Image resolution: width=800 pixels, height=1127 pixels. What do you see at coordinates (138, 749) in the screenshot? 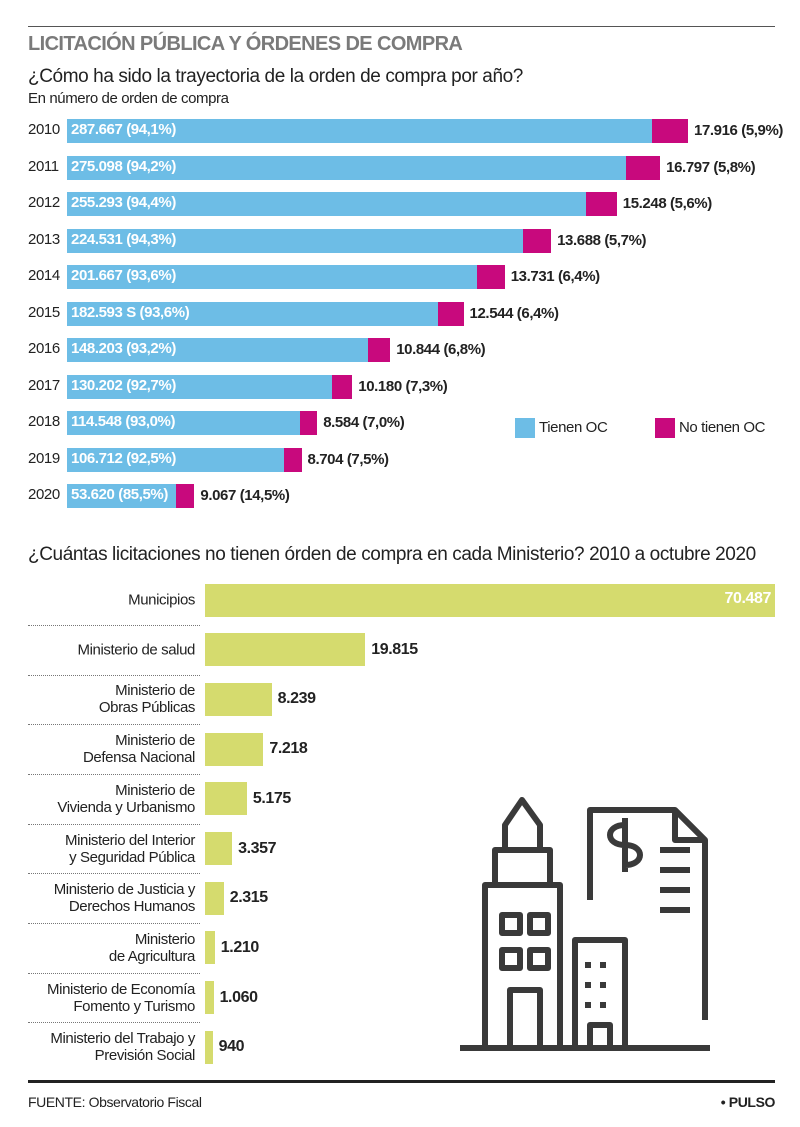
I see `y-tick-label: Ministerio de Defensa Nacional` at bounding box center [138, 749].